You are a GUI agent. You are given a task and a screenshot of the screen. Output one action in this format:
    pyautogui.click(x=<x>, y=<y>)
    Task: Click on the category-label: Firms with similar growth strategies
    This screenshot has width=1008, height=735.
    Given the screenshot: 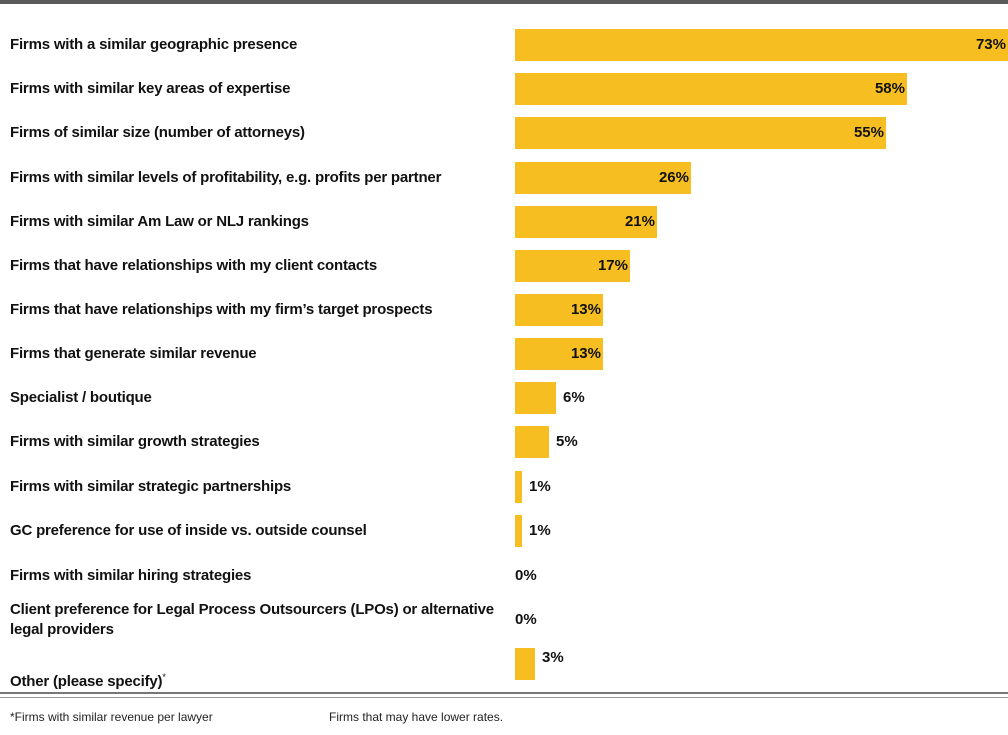 What is the action you would take?
    pyautogui.click(x=255, y=442)
    